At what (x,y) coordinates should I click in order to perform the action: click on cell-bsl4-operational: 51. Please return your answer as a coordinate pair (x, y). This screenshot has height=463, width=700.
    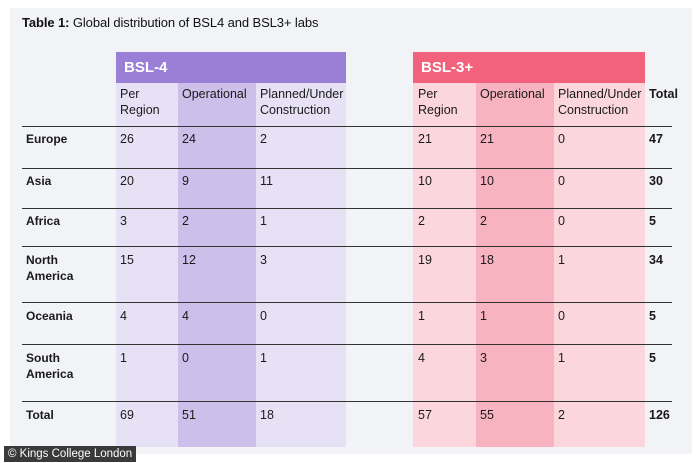
    Looking at the image, I should click on (189, 415).